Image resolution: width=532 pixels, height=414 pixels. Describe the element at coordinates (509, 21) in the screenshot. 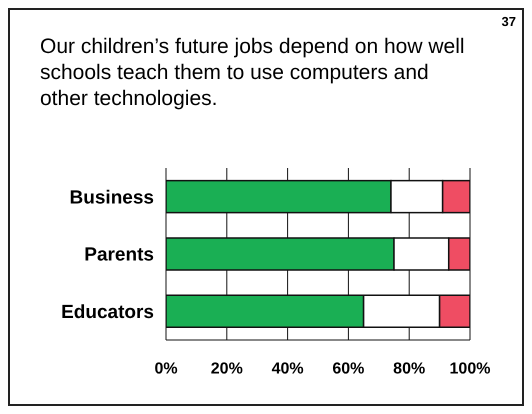

I see `text: 37` at that location.